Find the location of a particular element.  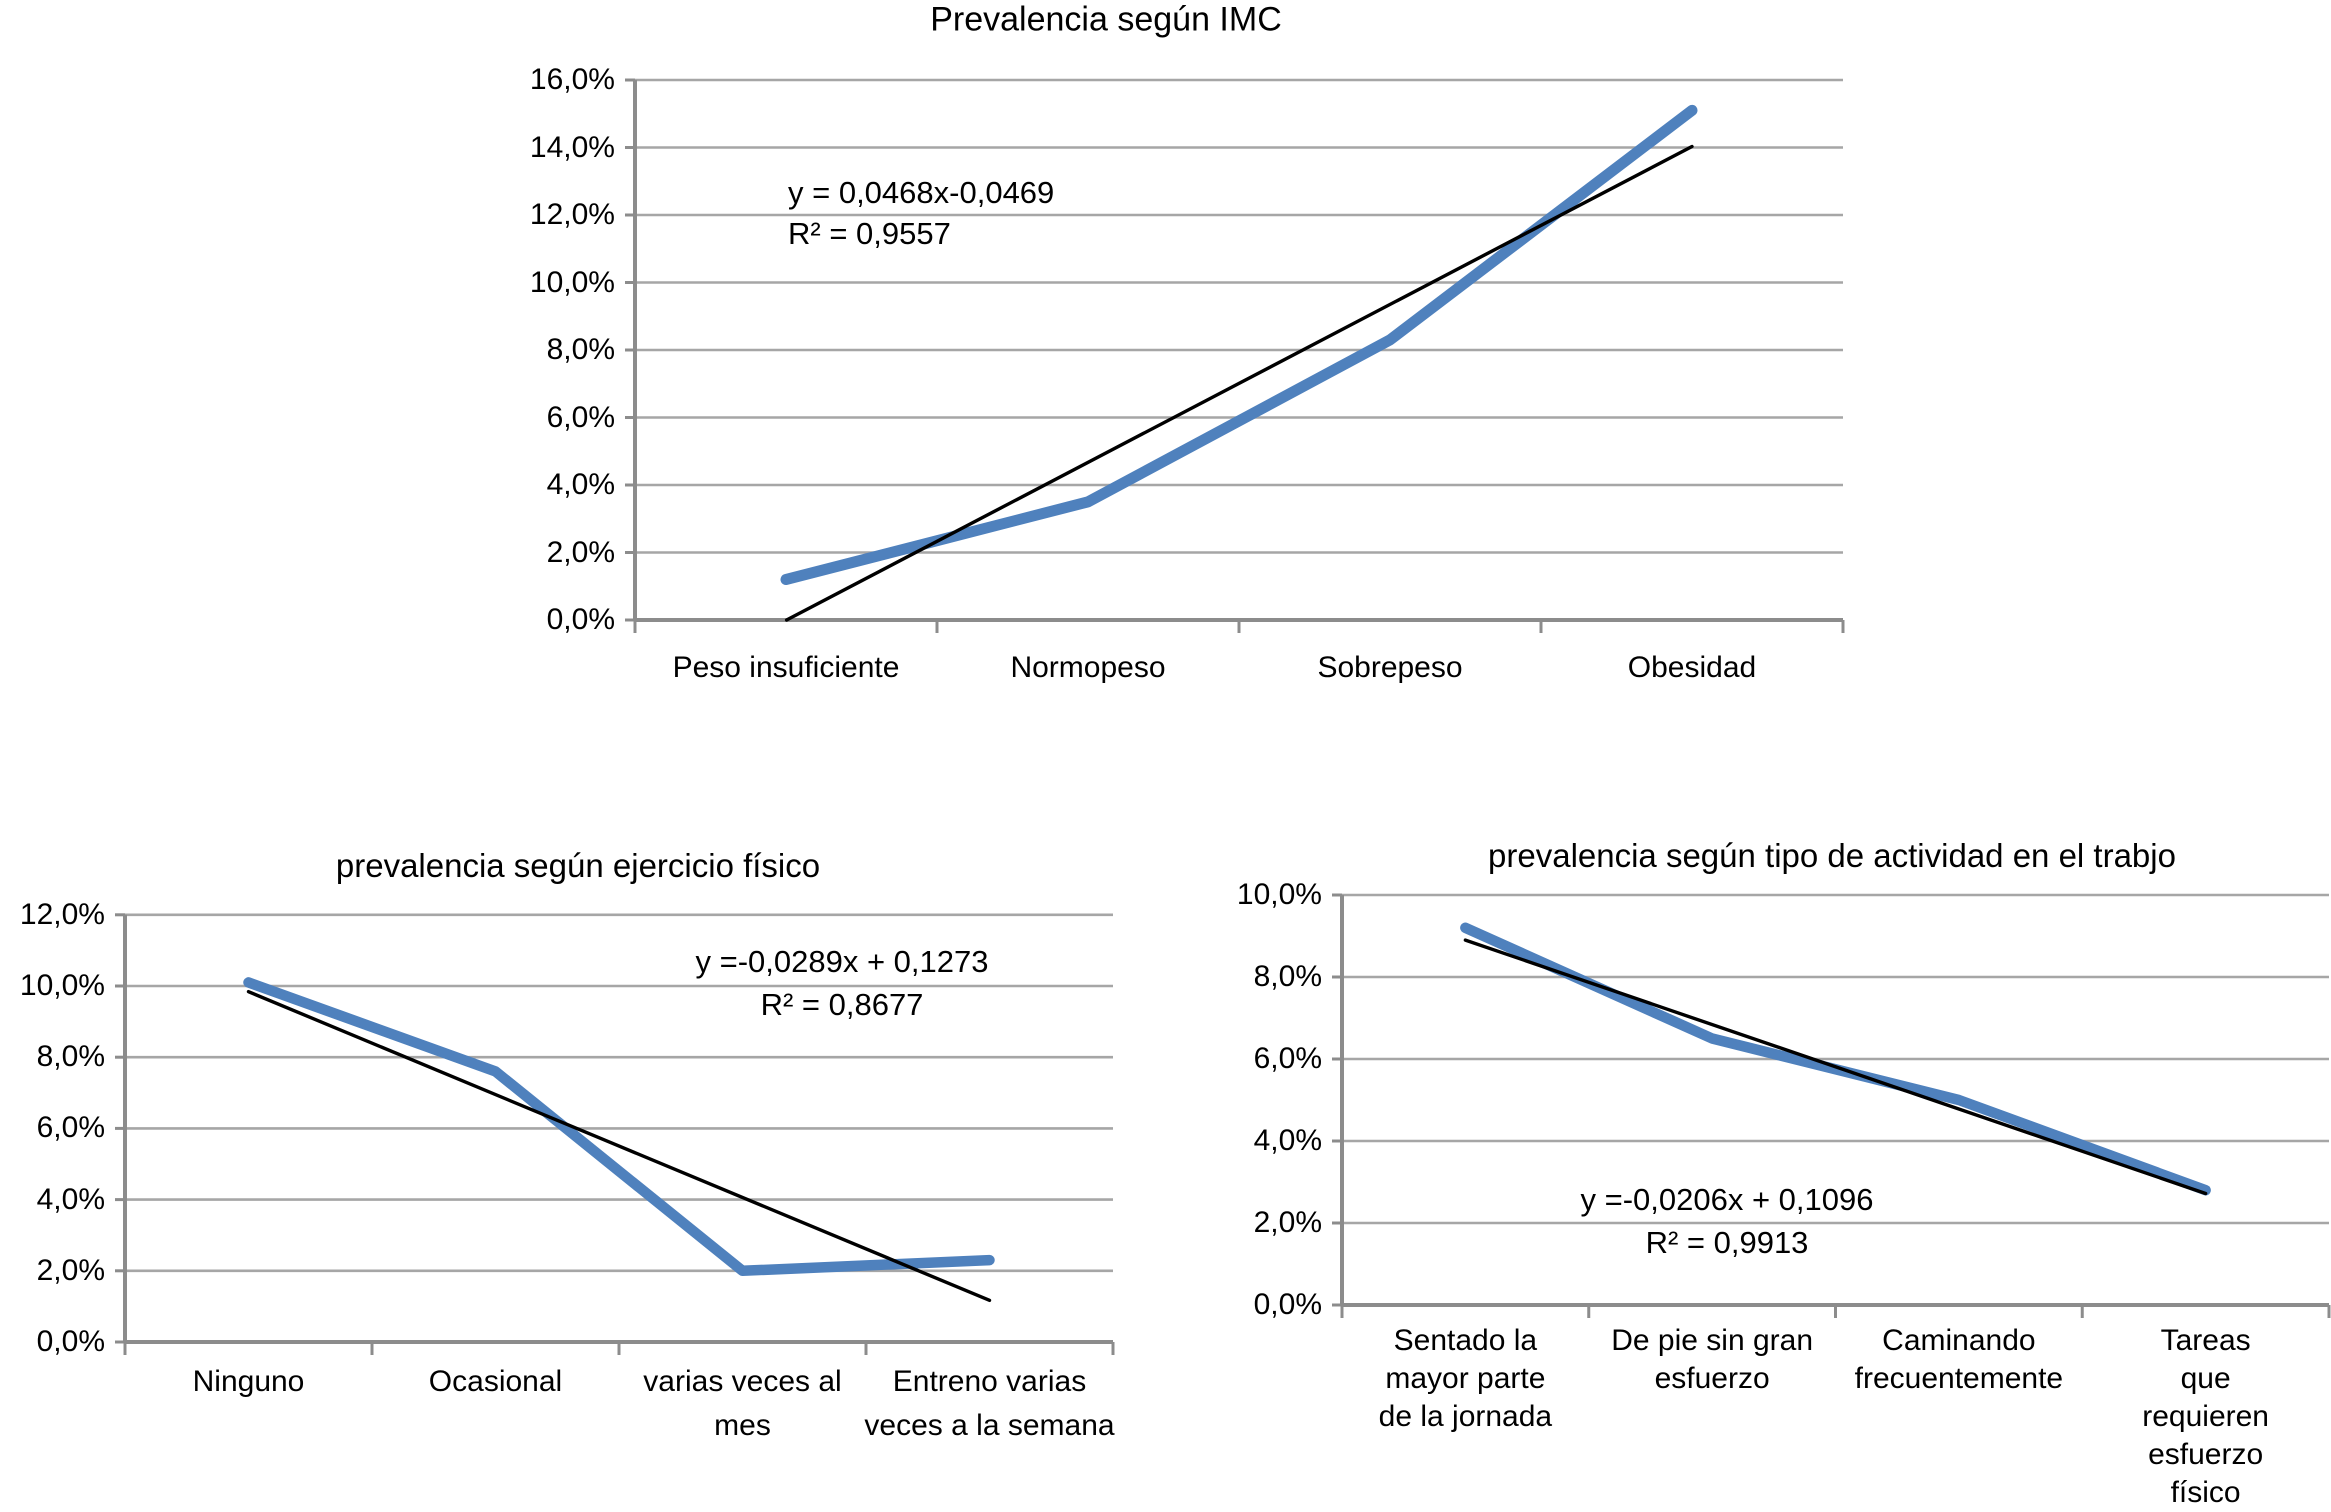

category-label: Tareas que requieren esfuerzo físico is located at coordinates (2206, 1416).